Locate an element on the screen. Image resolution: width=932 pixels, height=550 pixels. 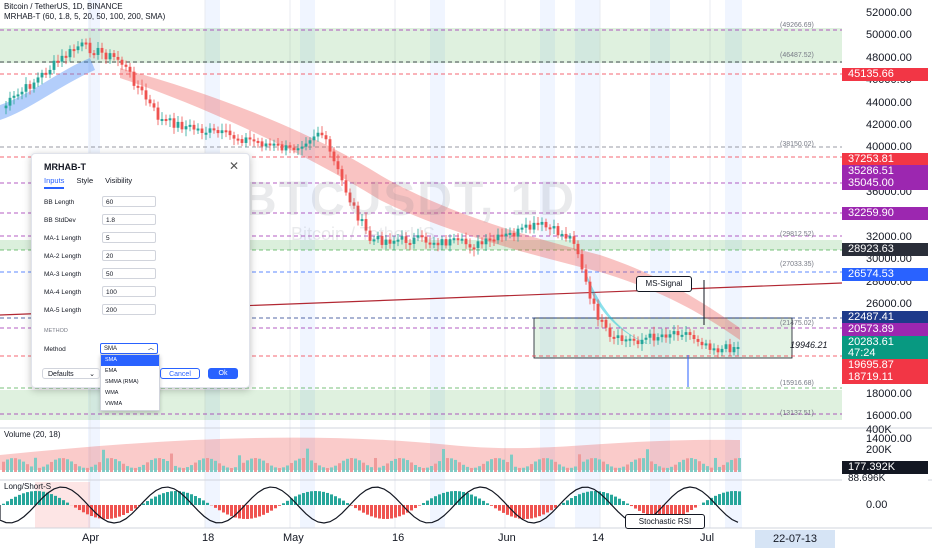
bb-stddev-input: 1.8 is located at coordinates (129, 219).